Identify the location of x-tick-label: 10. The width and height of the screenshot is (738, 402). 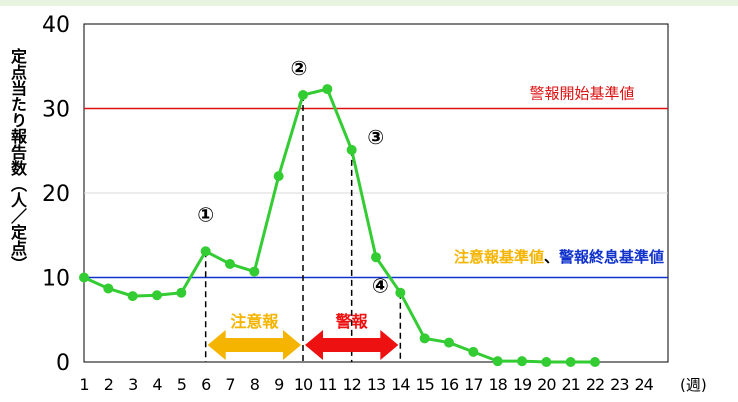
(303, 384).